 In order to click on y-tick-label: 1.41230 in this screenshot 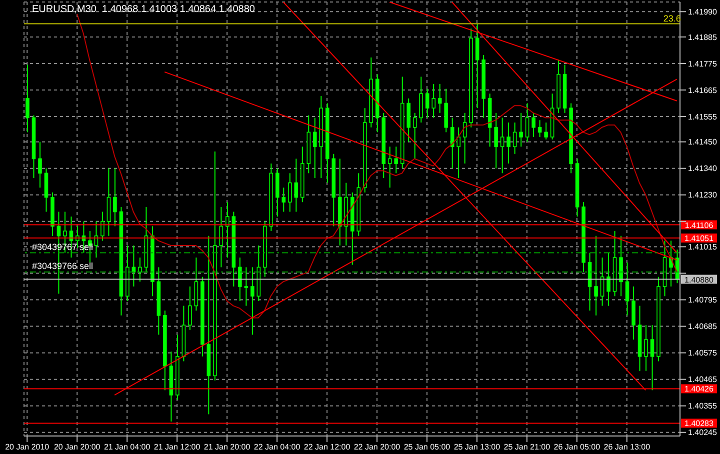, I will do `click(703, 195)`.